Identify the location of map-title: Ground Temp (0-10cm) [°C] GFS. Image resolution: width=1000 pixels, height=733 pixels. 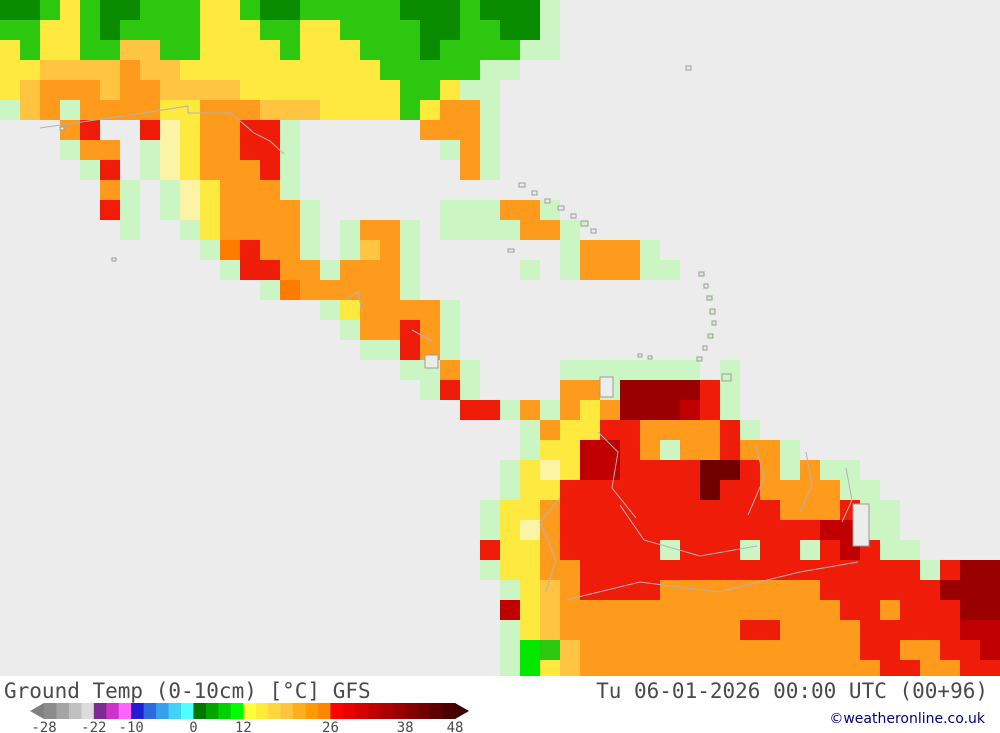
(187, 691).